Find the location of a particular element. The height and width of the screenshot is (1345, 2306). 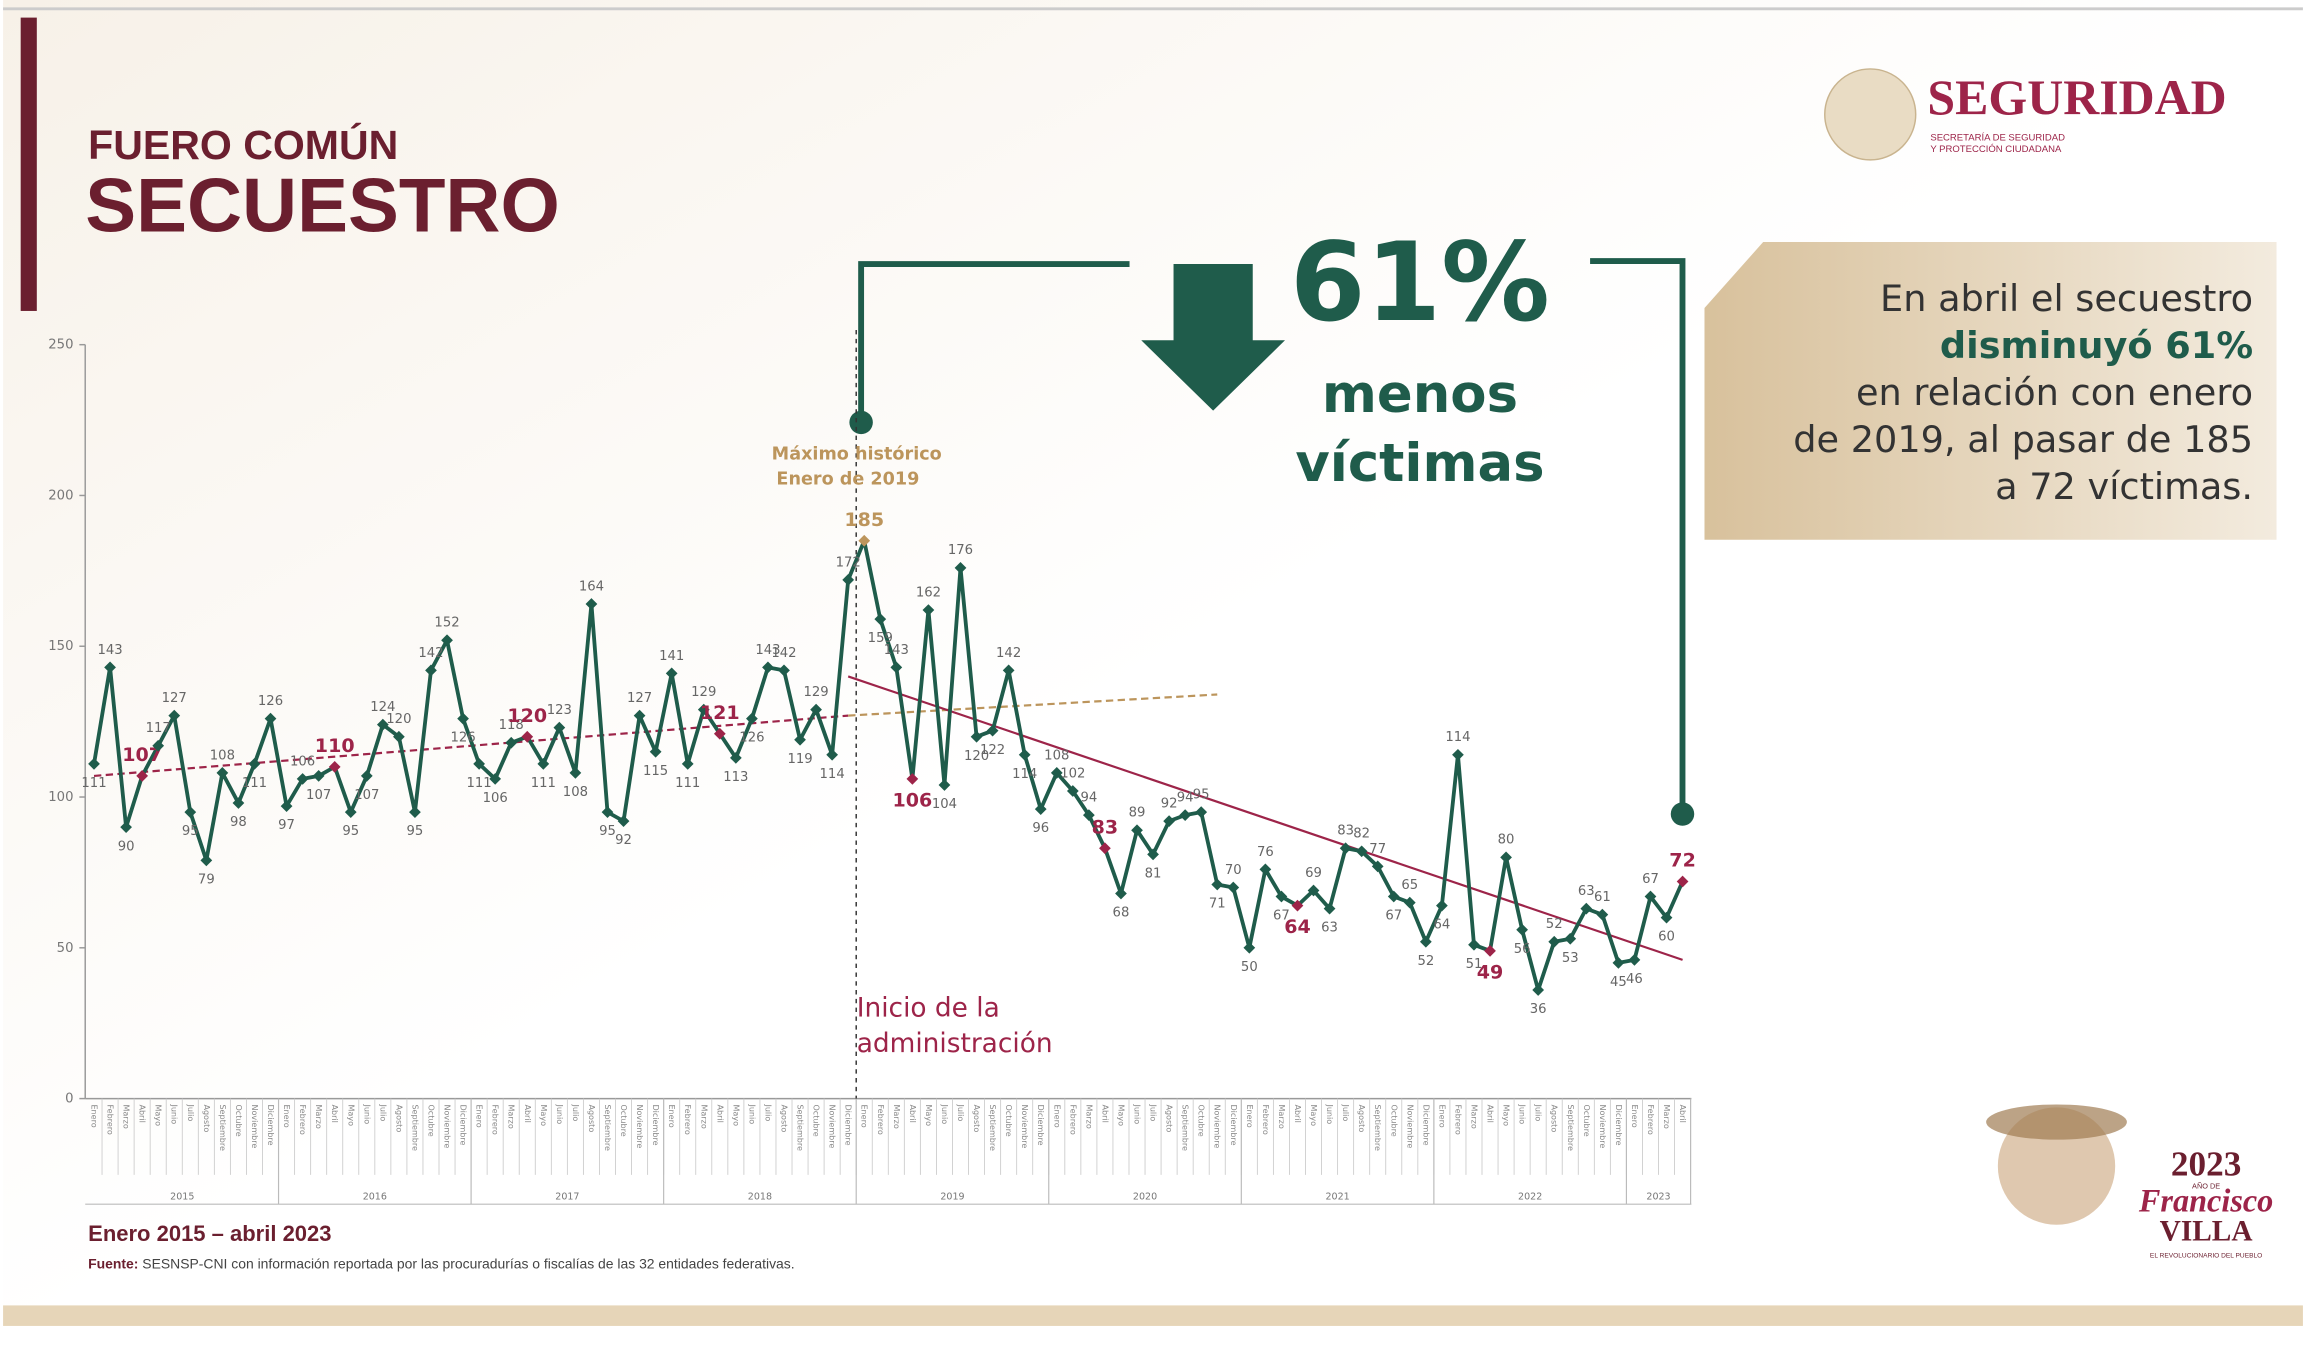

header-title: SECUESTRO is located at coordinates (322, 205).